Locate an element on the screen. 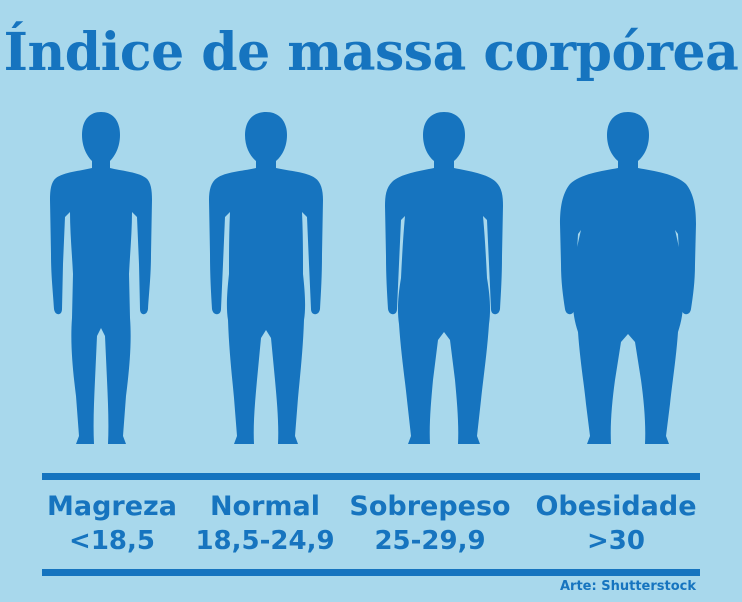 Image resolution: width=742 pixels, height=602 pixels. overweight-body-icon is located at coordinates (444, 278).